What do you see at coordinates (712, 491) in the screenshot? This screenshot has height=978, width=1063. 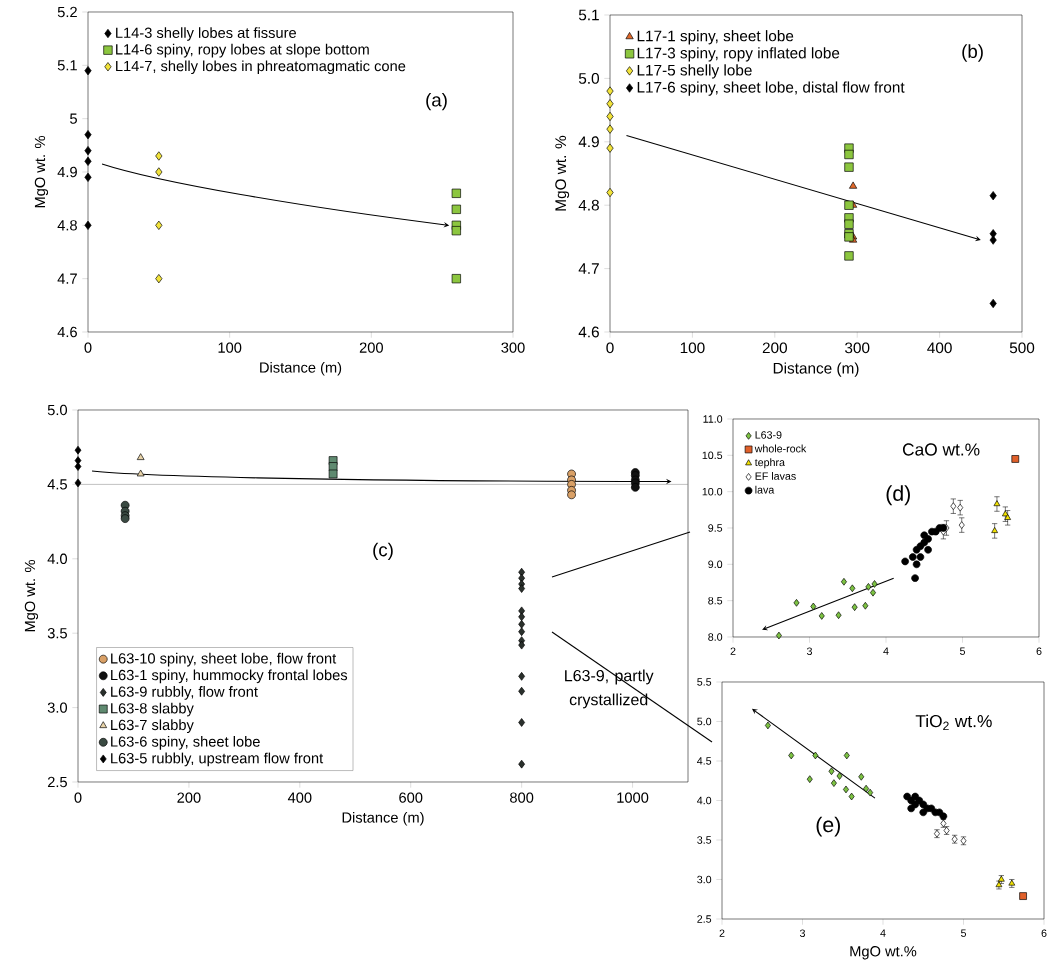 I see `y-tick-label: 10.0` at bounding box center [712, 491].